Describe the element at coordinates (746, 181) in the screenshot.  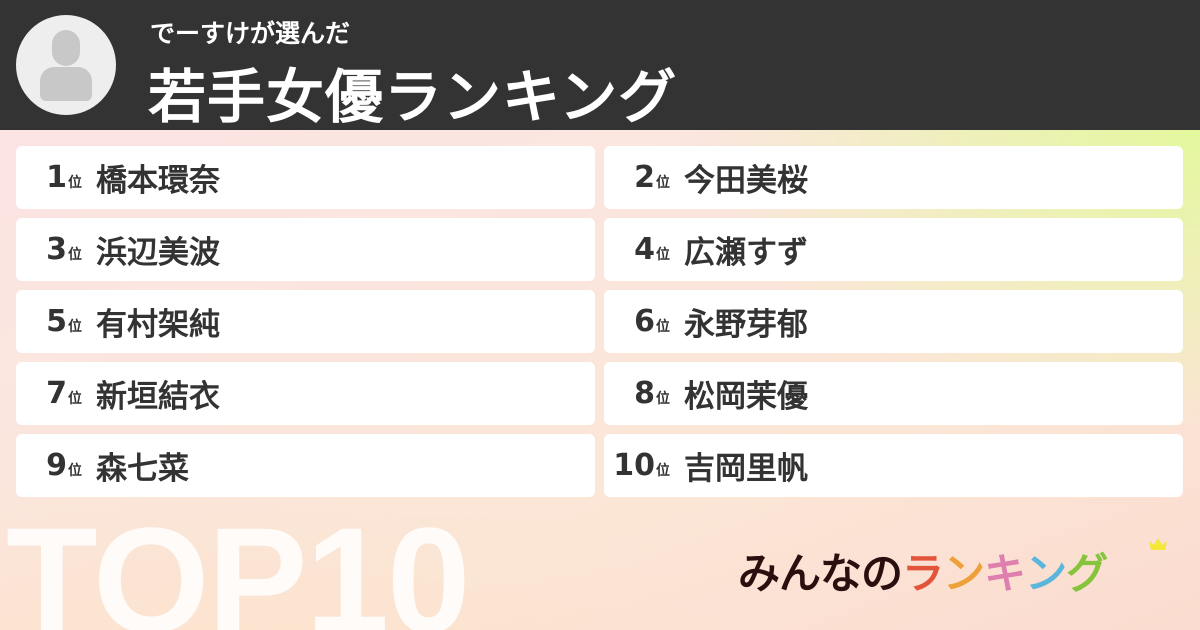
I see `item-name: 今田美桜` at that location.